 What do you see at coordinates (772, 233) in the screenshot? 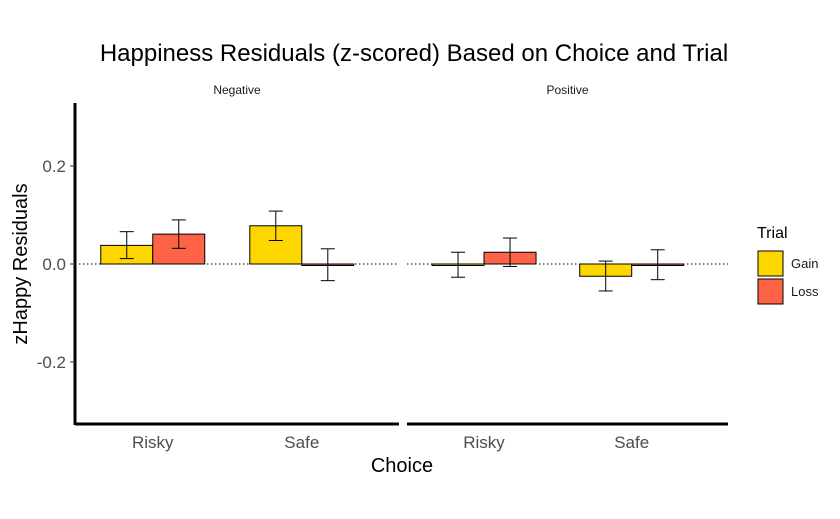
I see `legend-title: Trial` at bounding box center [772, 233].